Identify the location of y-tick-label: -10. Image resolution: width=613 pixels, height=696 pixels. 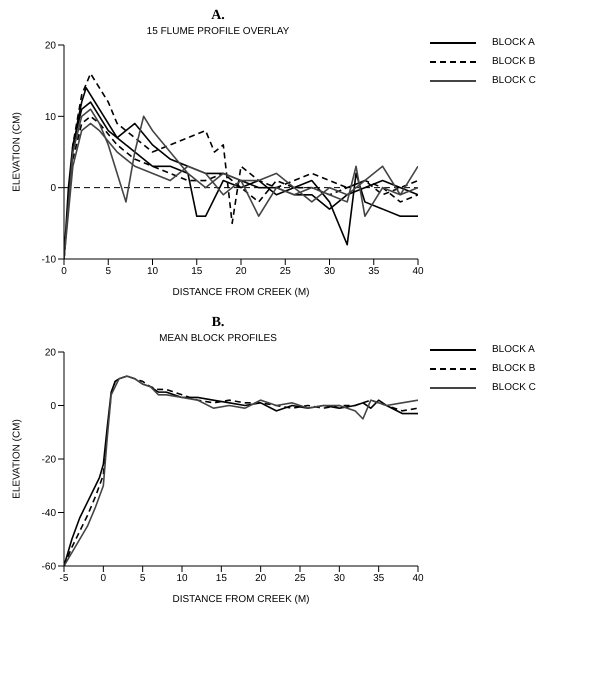
(49, 260).